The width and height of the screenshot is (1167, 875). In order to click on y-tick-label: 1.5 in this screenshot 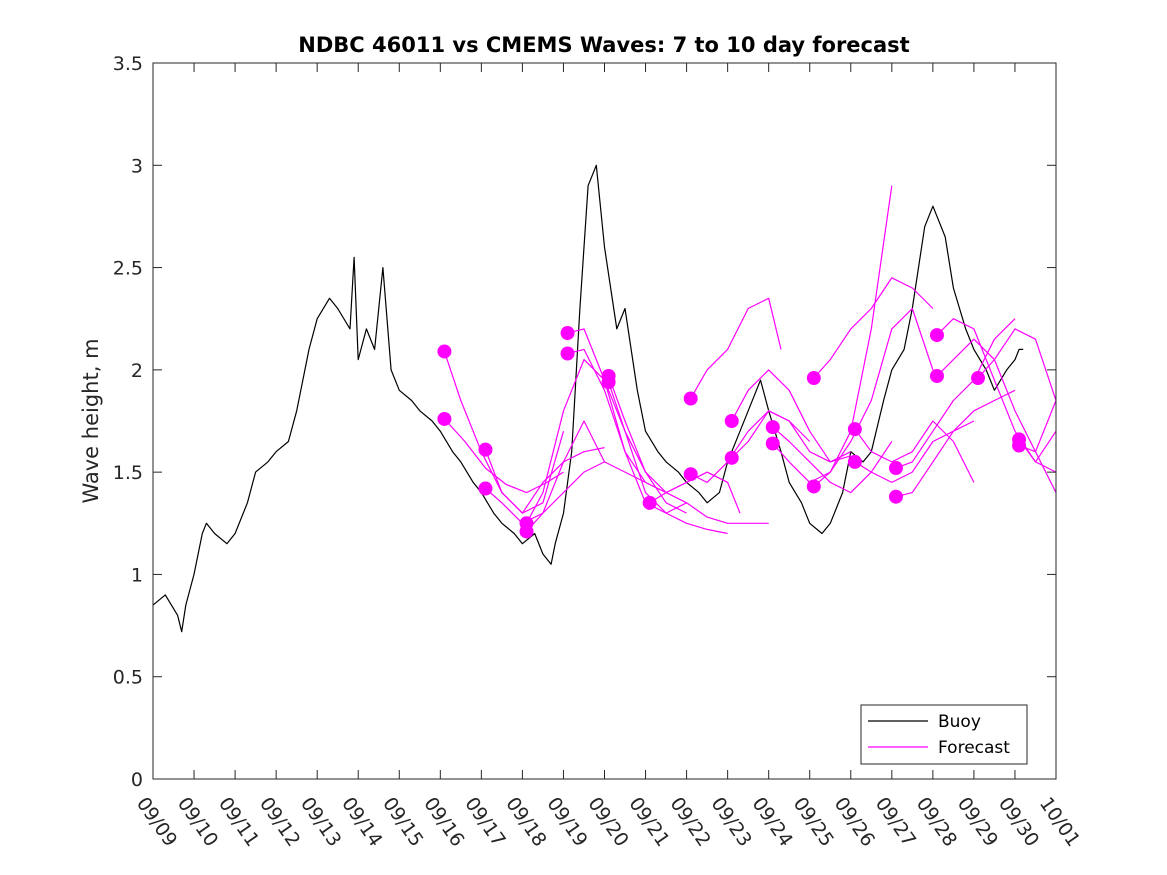, I will do `click(128, 473)`.